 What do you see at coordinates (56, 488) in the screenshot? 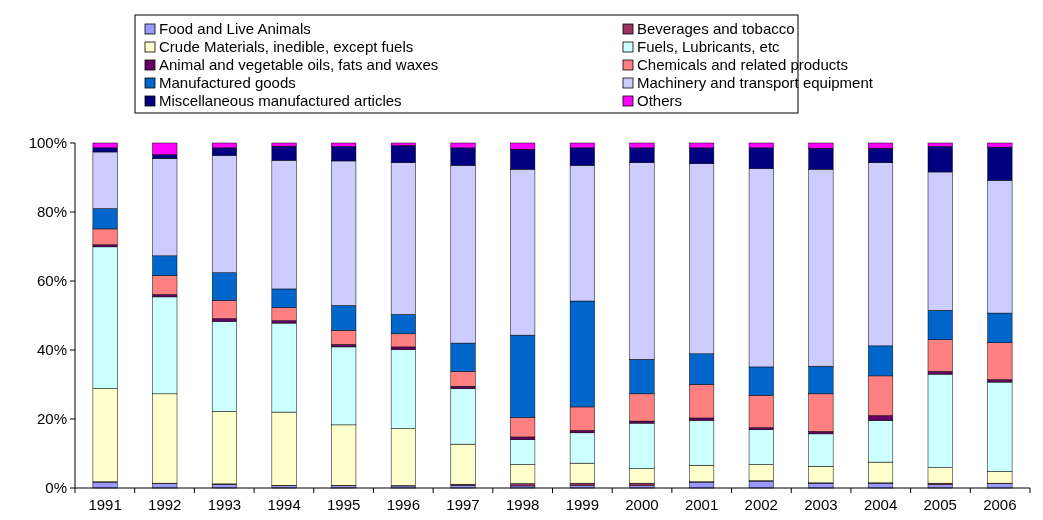
I see `y-tick-label: 0%` at bounding box center [56, 488].